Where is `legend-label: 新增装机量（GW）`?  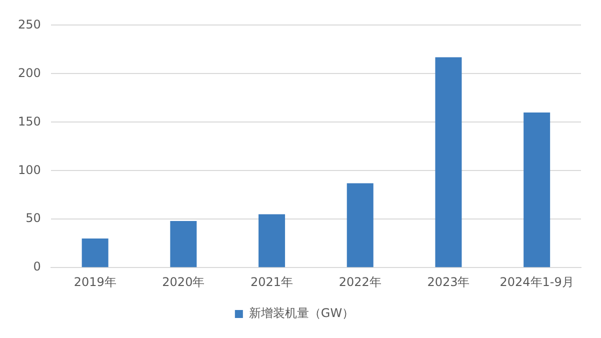
legend-label: 新增装机量（GW） is located at coordinates (301, 313).